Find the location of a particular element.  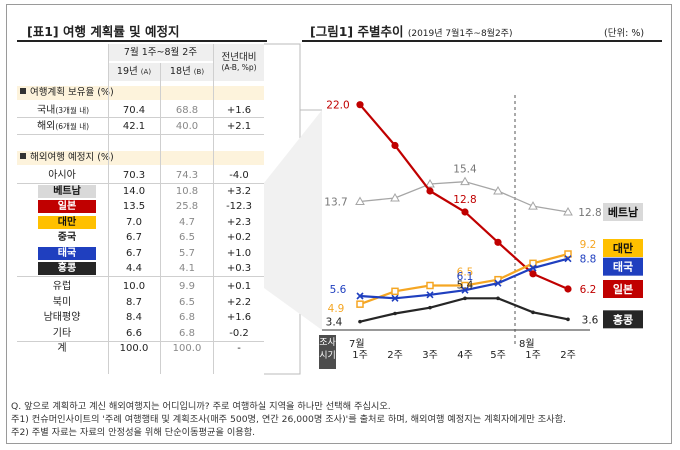

section-label: 여행계획 보유율 (%) is located at coordinates (72, 92).